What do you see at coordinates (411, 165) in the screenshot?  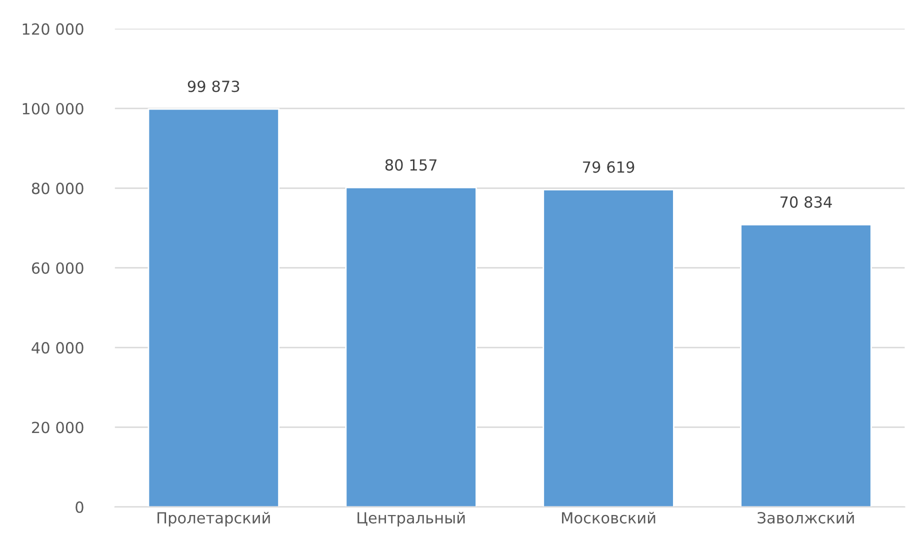 I see `data-label: 80 157` at bounding box center [411, 165].